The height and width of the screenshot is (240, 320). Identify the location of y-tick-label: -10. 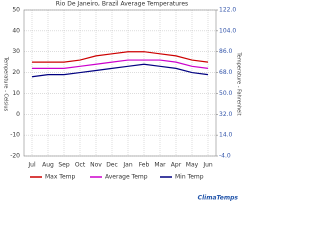
(15, 135).